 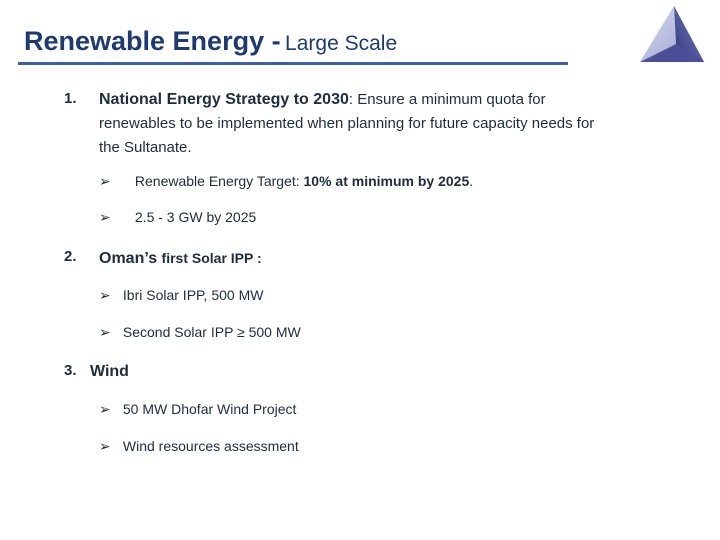 I want to click on section-2-heading-small: first Solar IPP :, so click(x=211, y=258).